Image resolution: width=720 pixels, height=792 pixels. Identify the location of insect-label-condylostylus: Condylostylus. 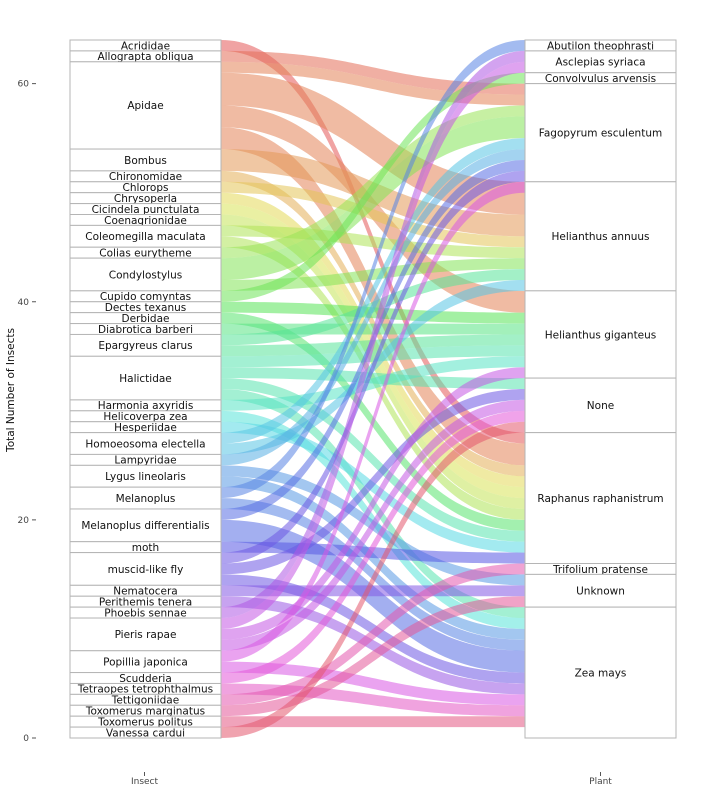
(145, 275).